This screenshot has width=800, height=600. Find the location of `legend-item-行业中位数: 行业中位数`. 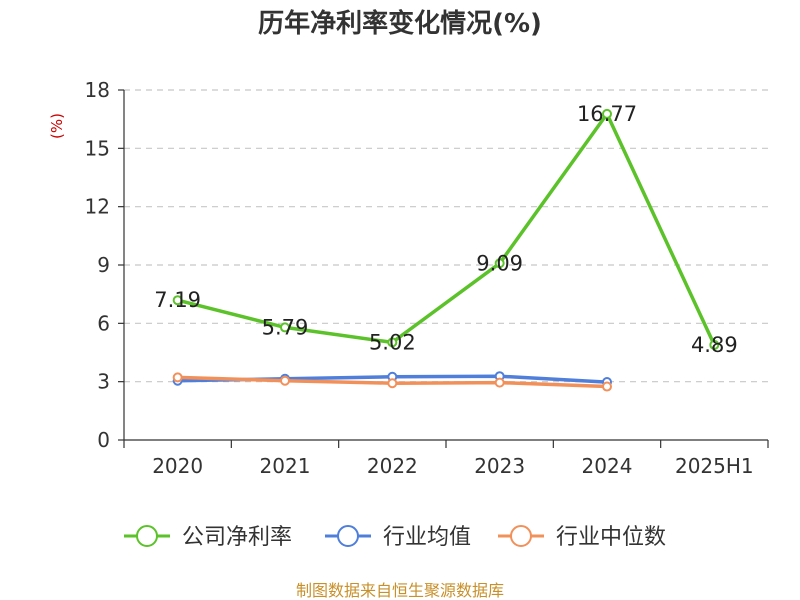

legend-item-行业中位数: 行业中位数 is located at coordinates (582, 537).